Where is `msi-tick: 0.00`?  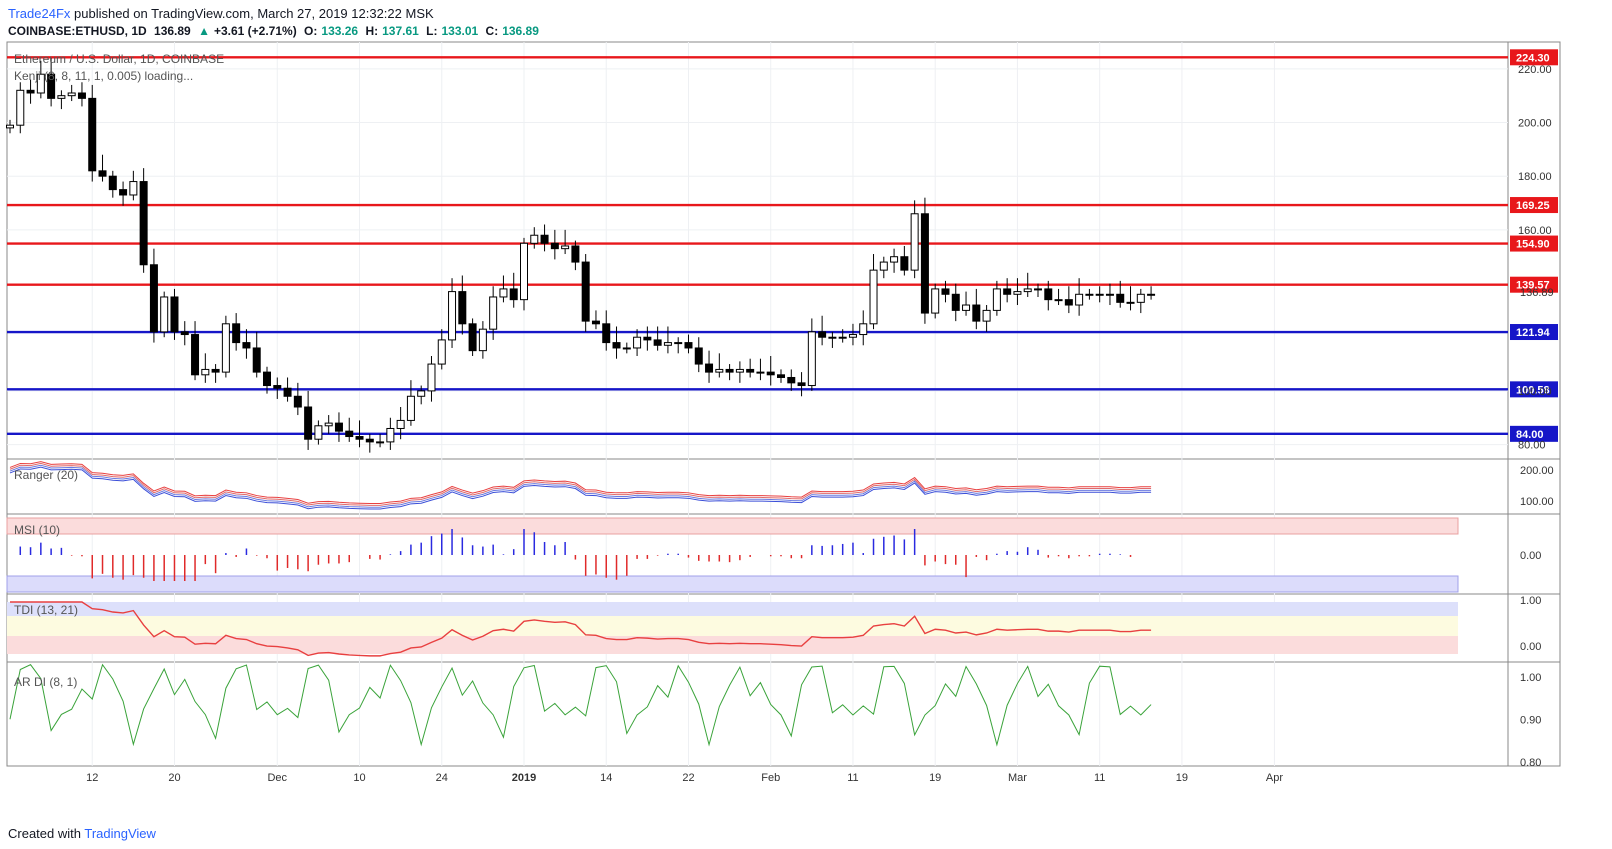
msi-tick: 0.00 is located at coordinates (1530, 556).